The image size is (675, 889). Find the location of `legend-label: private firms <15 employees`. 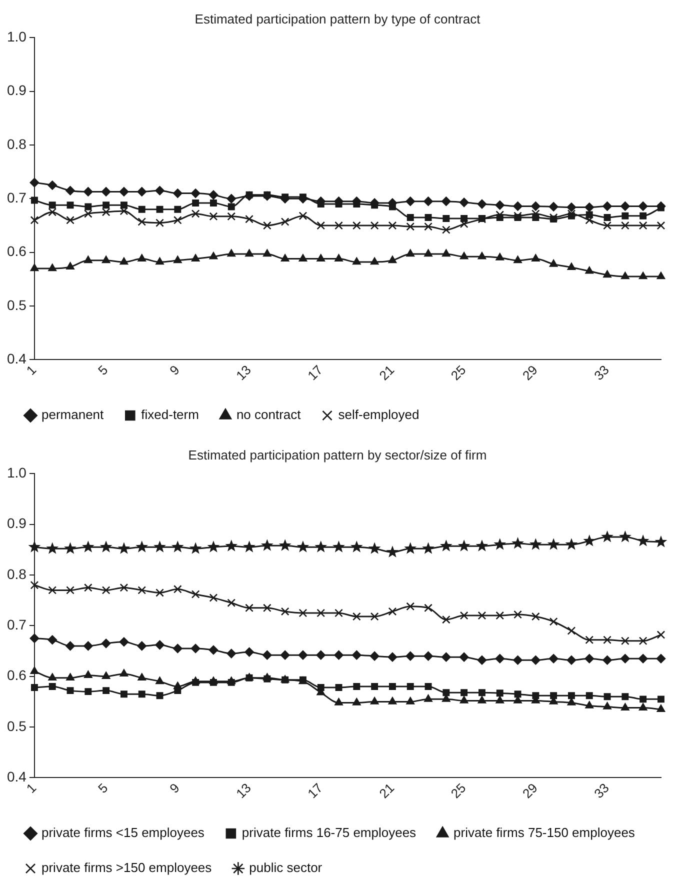

legend-label: private firms <15 employees is located at coordinates (123, 832).